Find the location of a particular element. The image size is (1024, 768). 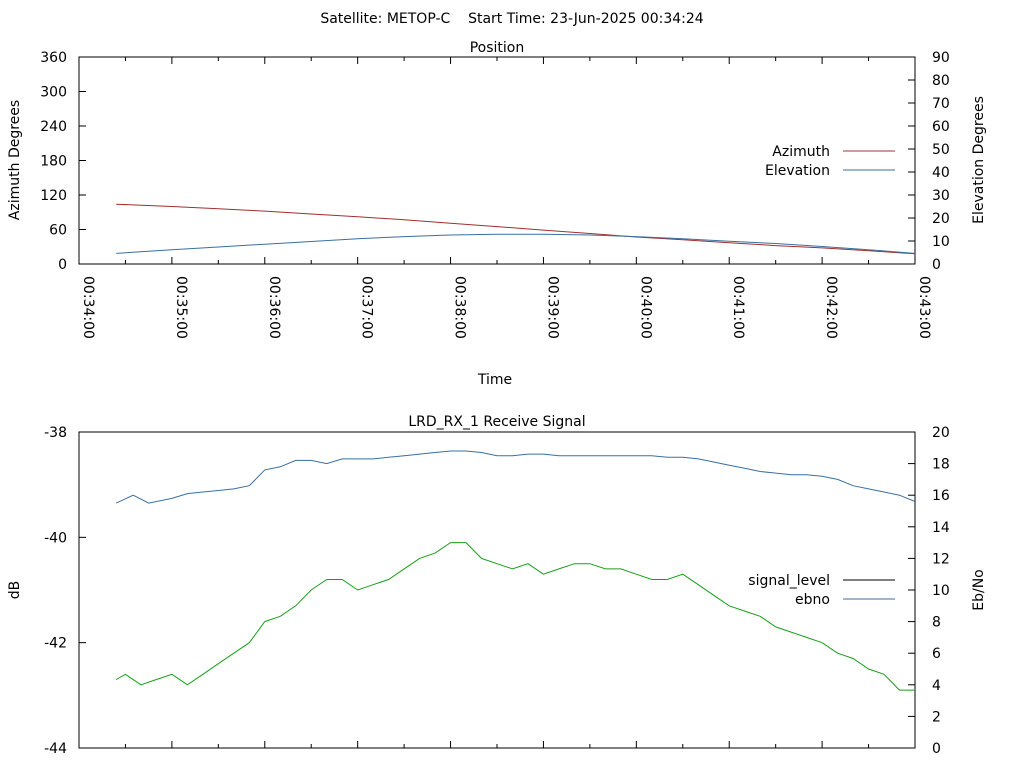

legend-signal-level-label: signal_level is located at coordinates (789, 581).